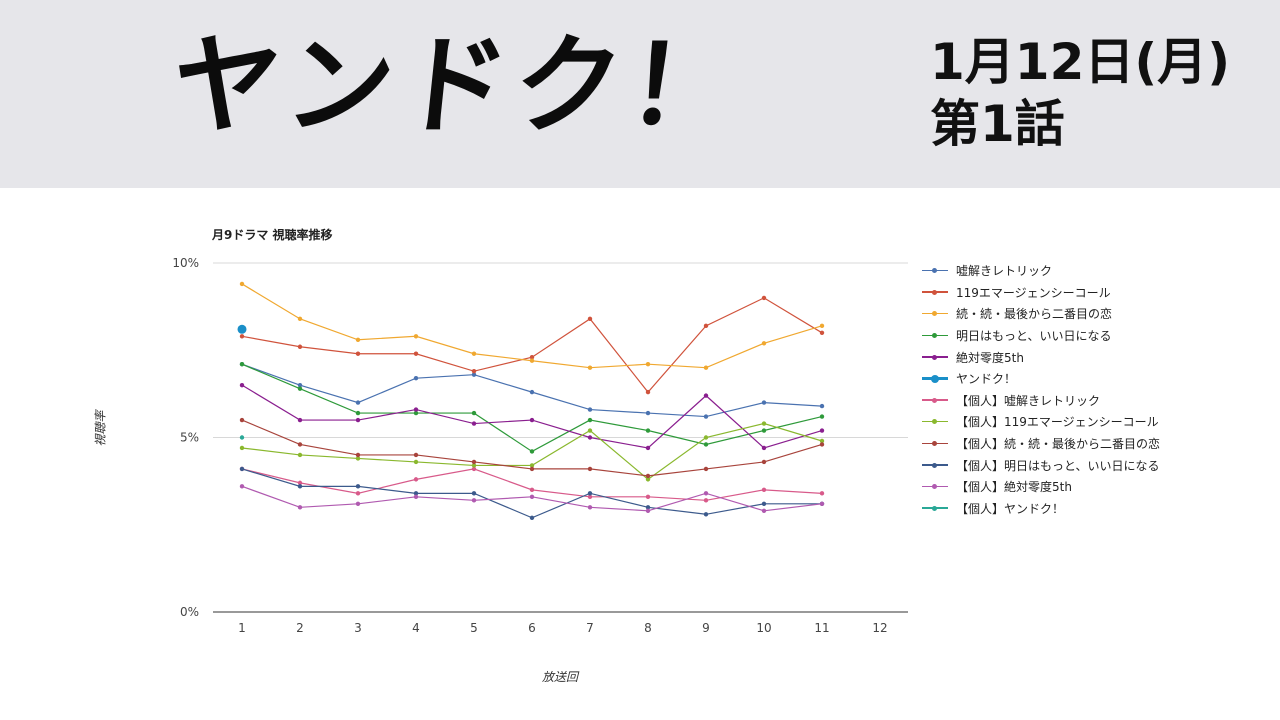 The image size is (1280, 720). I want to click on legend-label: 明日はもっと、いい日になる, so click(1034, 336).